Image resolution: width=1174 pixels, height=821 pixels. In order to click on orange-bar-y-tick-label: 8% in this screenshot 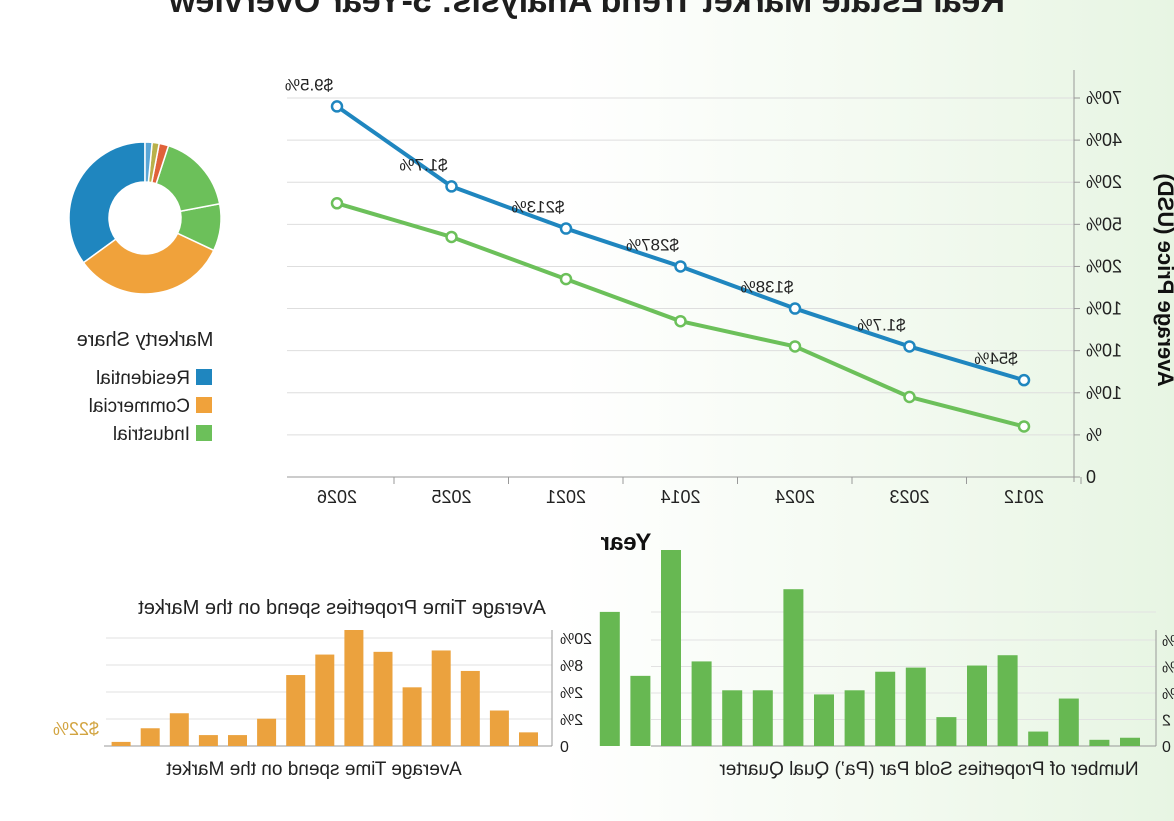, I will do `click(571, 666)`.